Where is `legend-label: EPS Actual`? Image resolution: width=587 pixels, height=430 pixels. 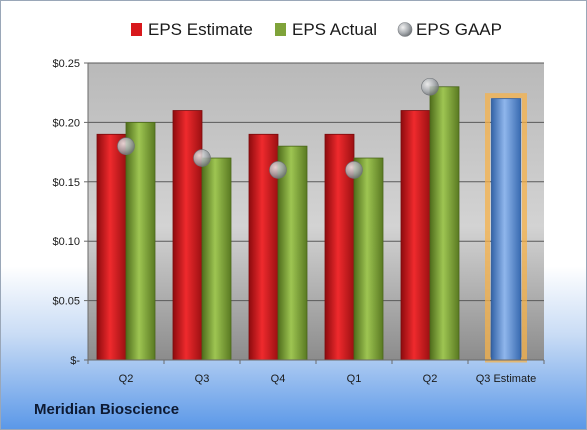
legend-label: EPS Actual is located at coordinates (334, 29).